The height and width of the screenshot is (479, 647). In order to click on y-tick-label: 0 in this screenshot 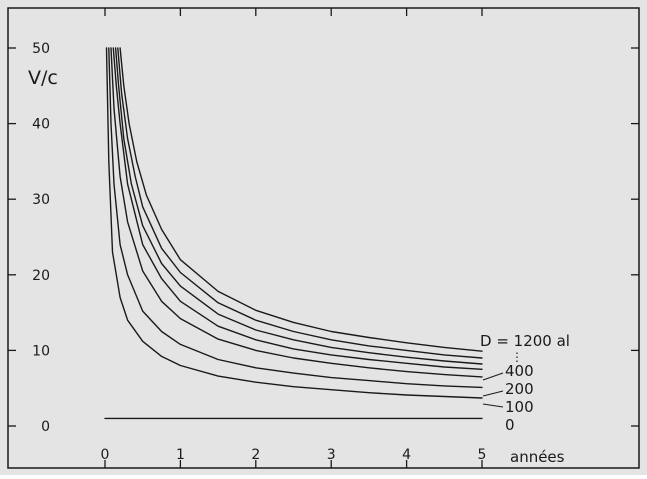, I will do `click(45, 427)`.